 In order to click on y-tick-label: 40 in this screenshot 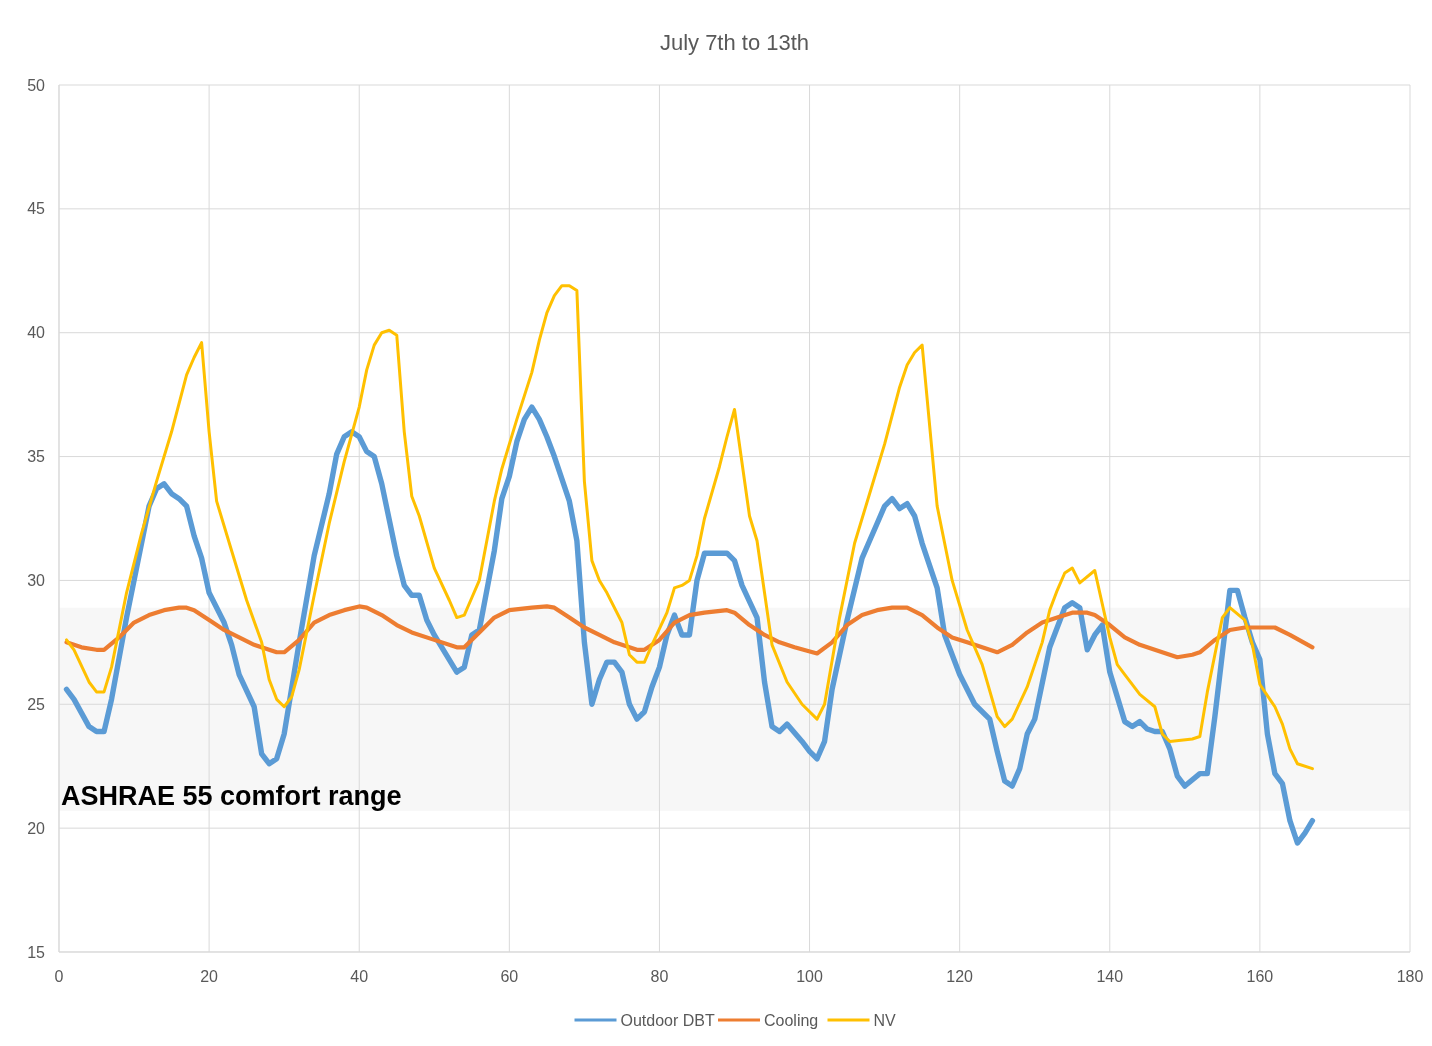, I will do `click(36, 333)`.